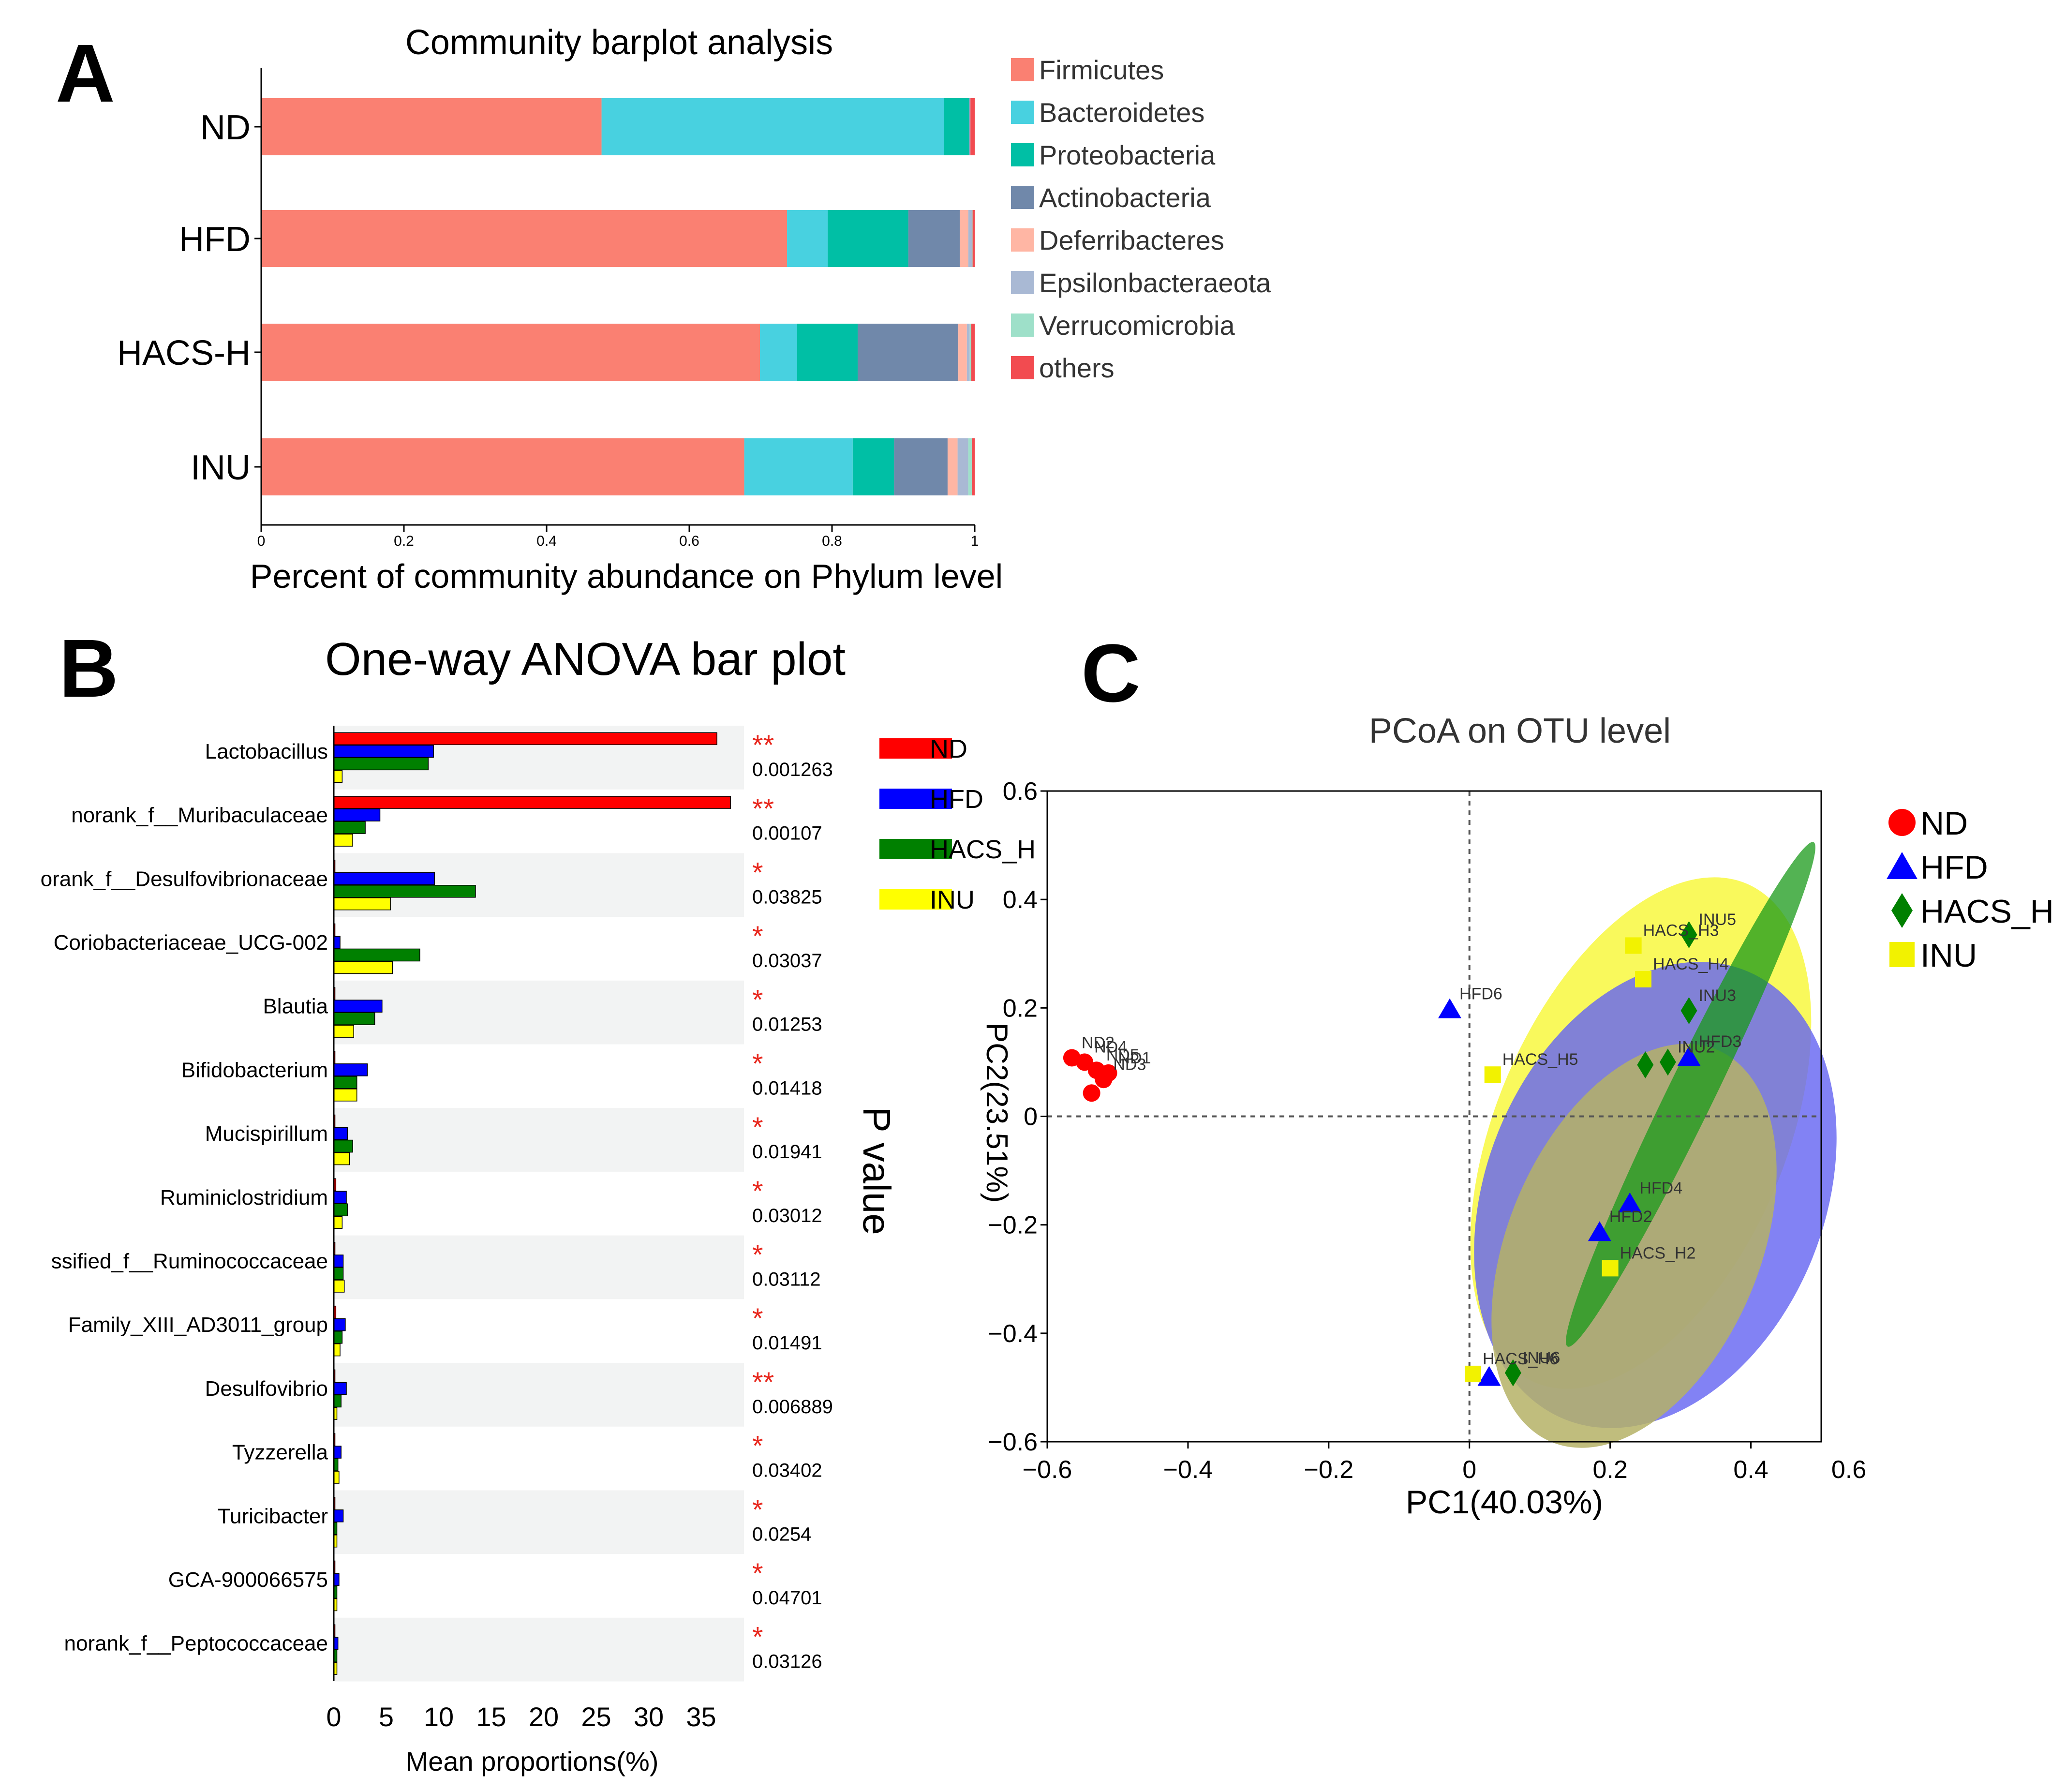 This screenshot has height=1792, width=2066. Describe the element at coordinates (1047, 1470) in the screenshot. I see `x-tick-label: −0.6` at that location.